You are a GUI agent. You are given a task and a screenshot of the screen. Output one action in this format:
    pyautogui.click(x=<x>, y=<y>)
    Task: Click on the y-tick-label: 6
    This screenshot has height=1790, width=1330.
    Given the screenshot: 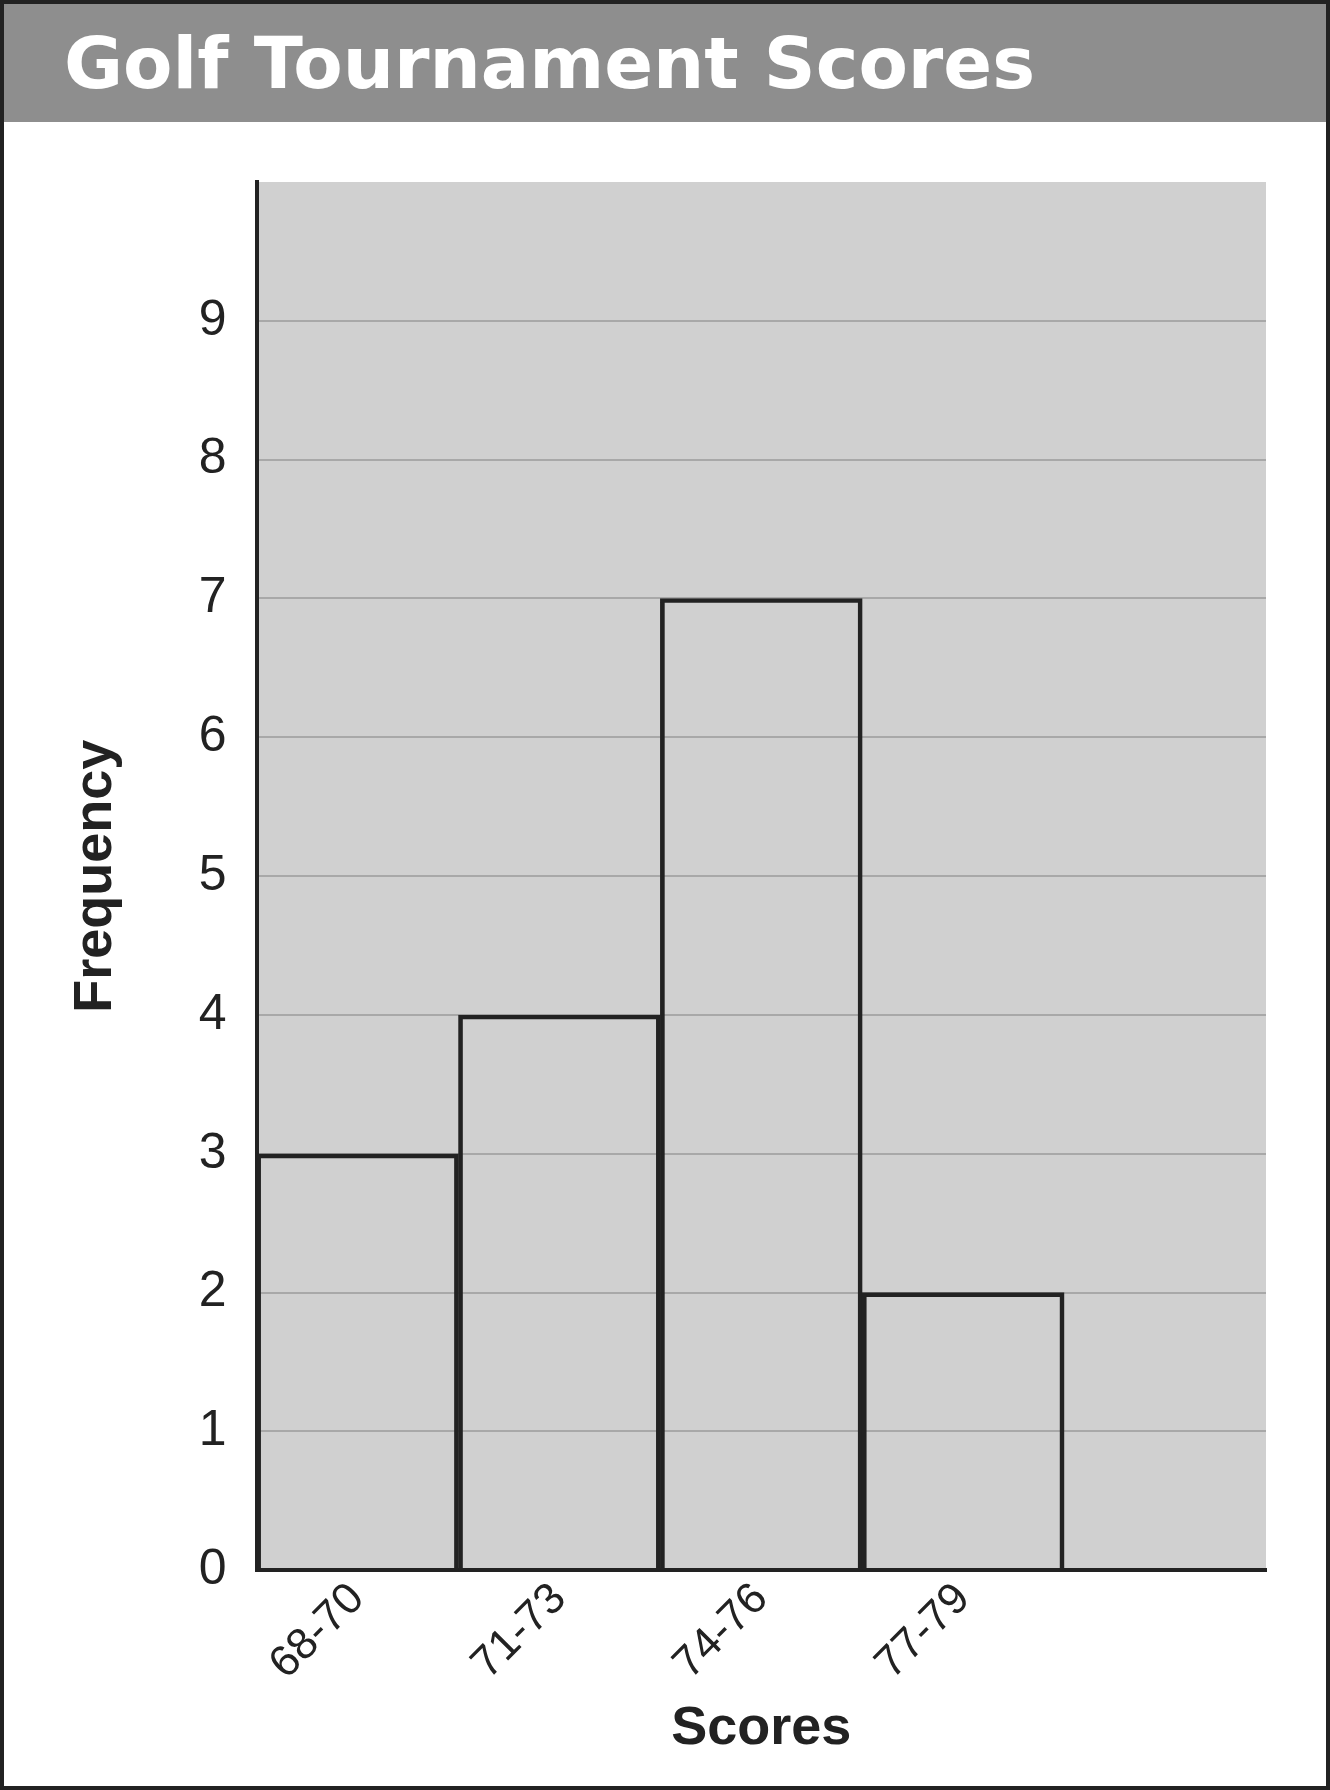 What is the action you would take?
    pyautogui.click(x=212, y=734)
    